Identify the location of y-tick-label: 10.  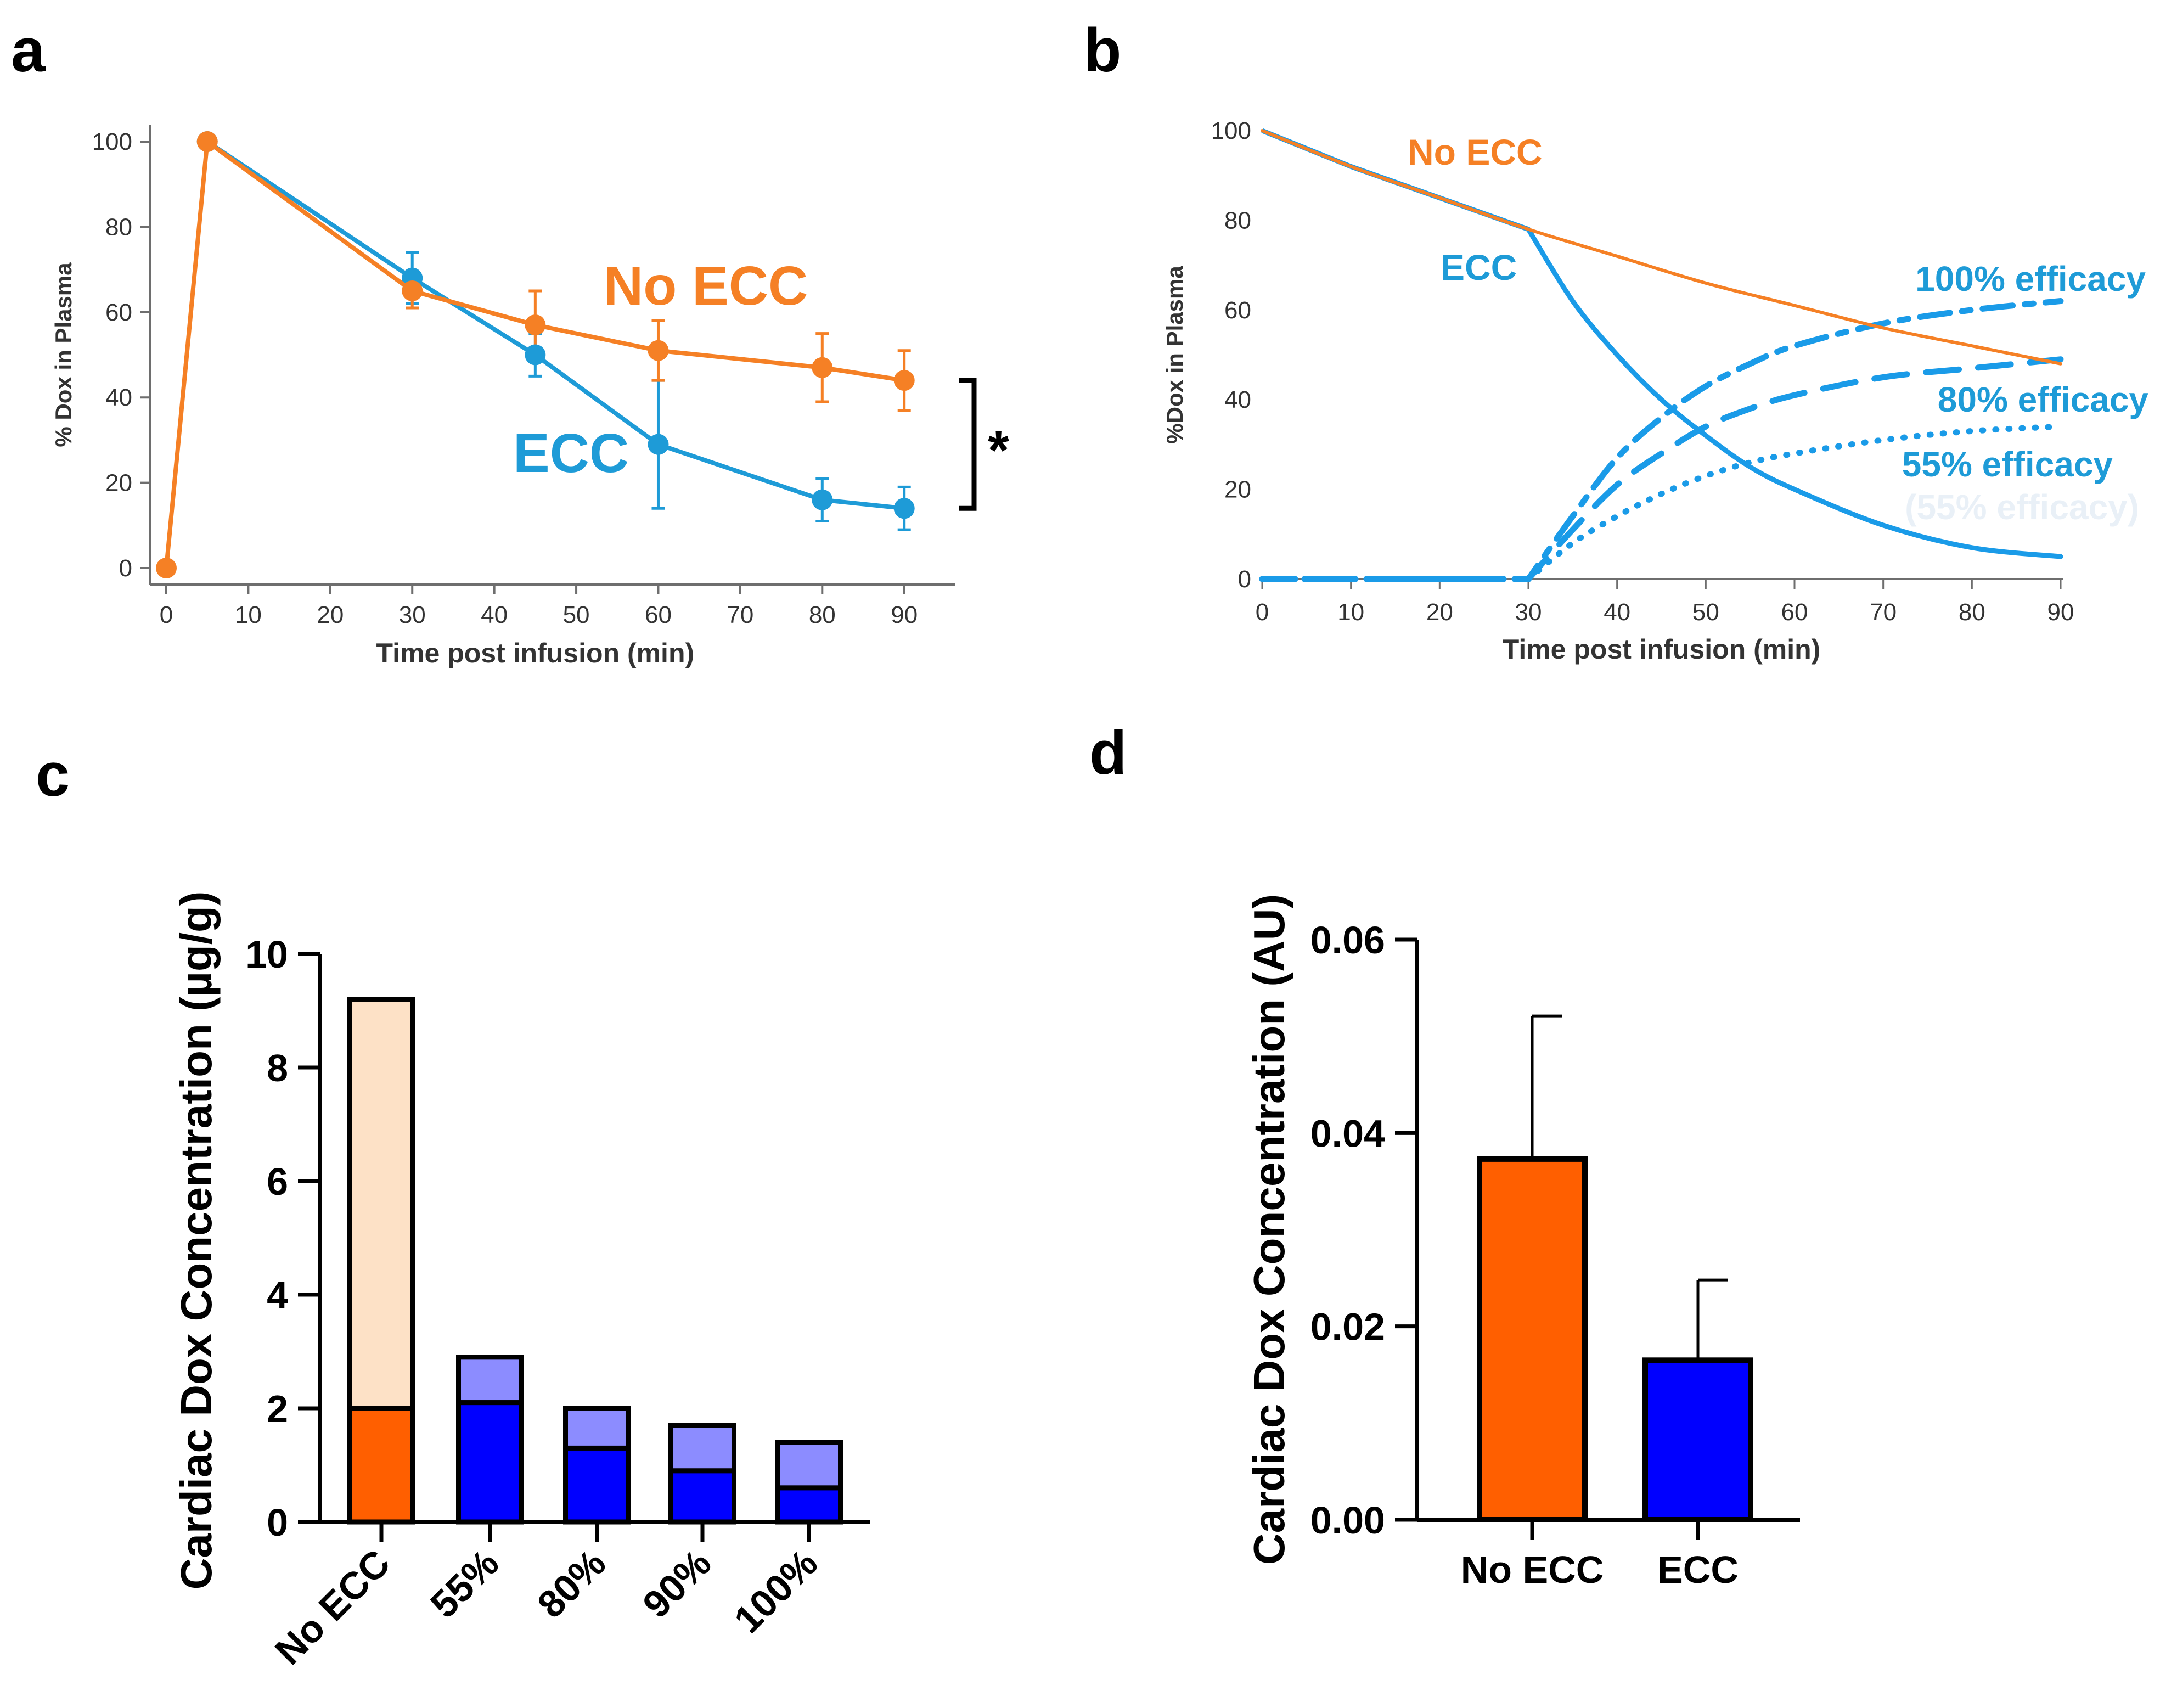
(266, 955).